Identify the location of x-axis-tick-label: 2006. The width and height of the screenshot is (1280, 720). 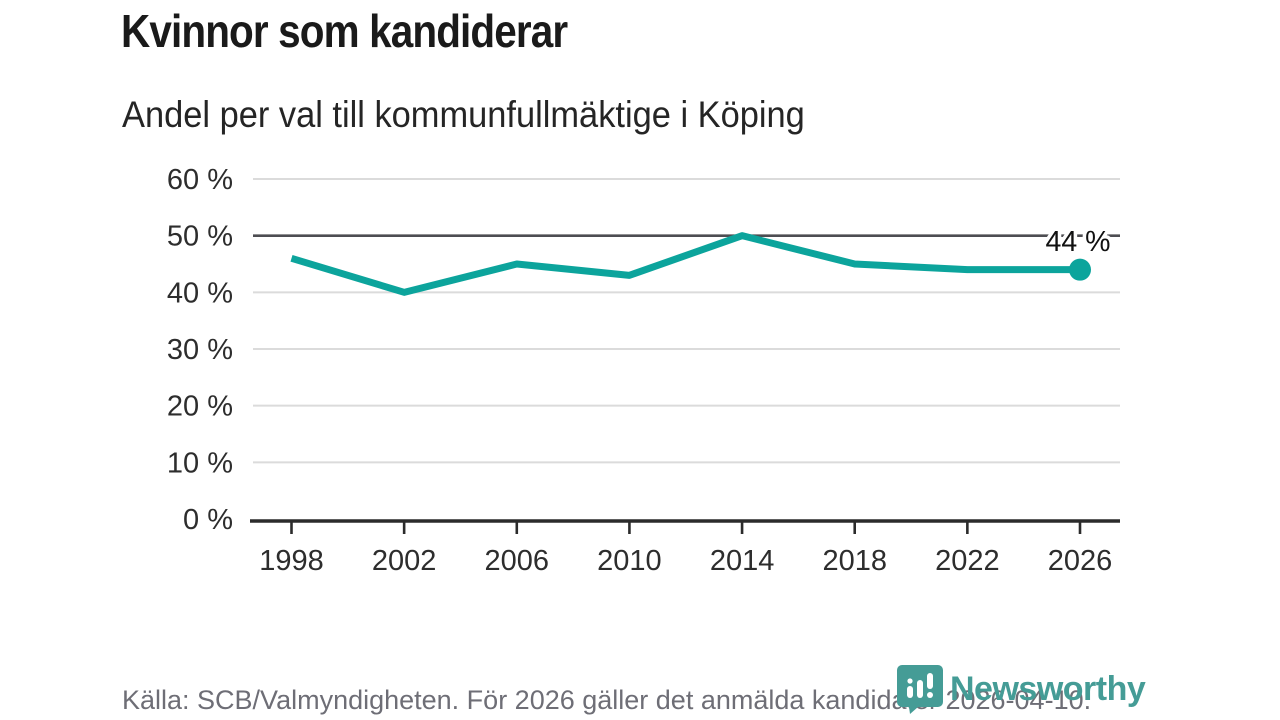
(517, 561).